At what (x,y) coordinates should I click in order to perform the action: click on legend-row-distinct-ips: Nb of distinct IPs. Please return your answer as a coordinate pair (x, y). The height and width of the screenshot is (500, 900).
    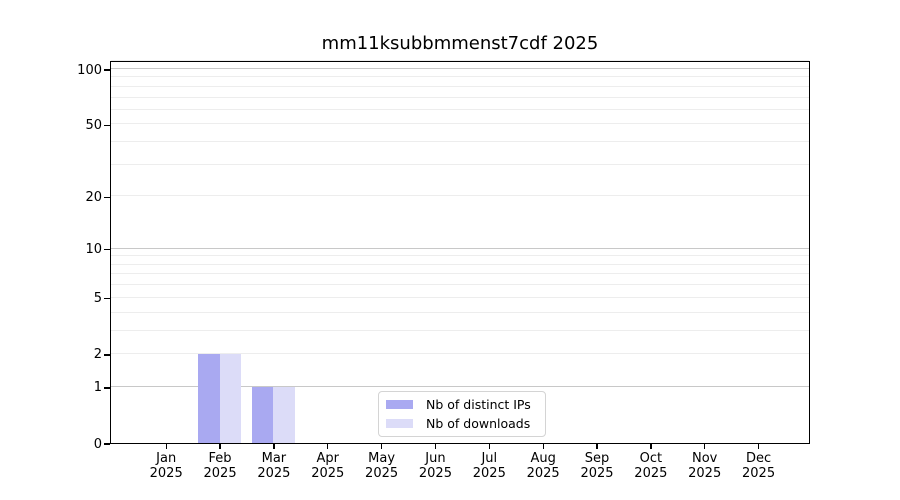
    Looking at the image, I should click on (461, 404).